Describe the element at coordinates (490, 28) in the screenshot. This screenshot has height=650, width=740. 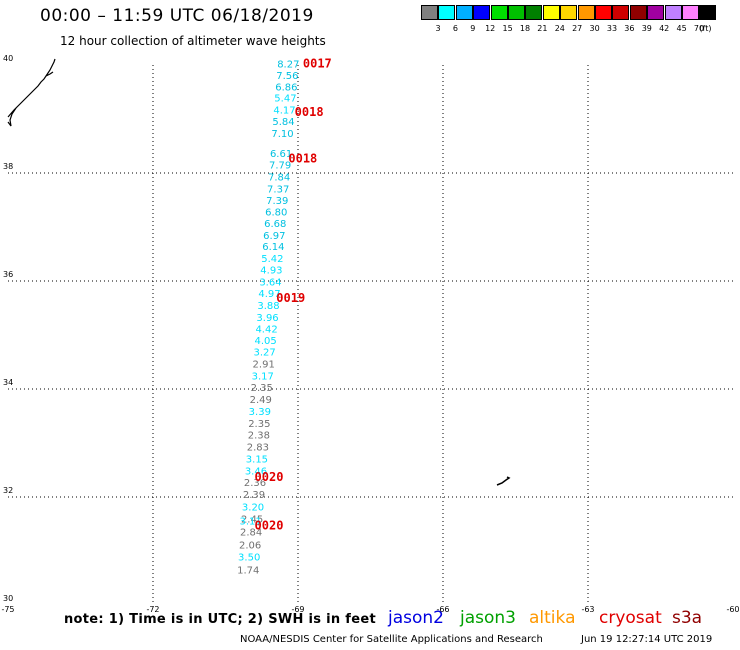
I see `legend-label: 12` at that location.